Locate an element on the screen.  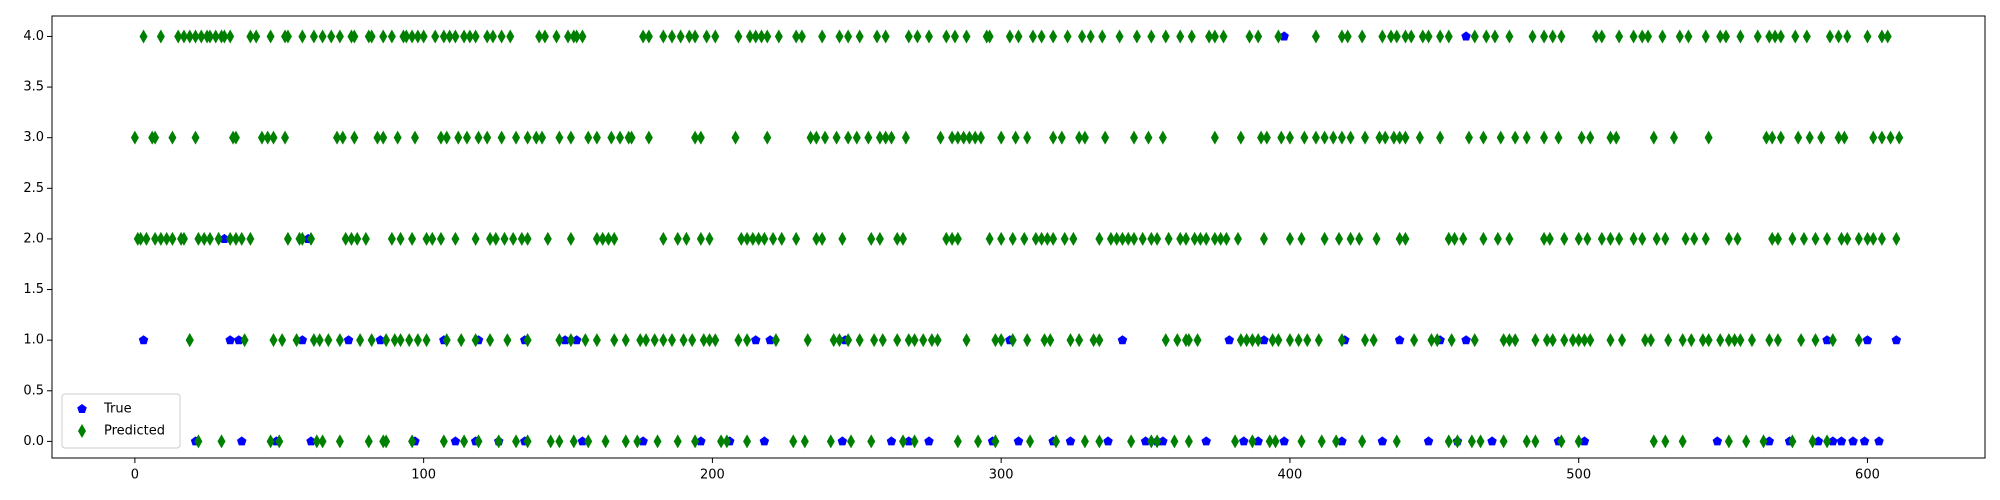
y-tick-label: 0.5 is located at coordinates (33, 390).